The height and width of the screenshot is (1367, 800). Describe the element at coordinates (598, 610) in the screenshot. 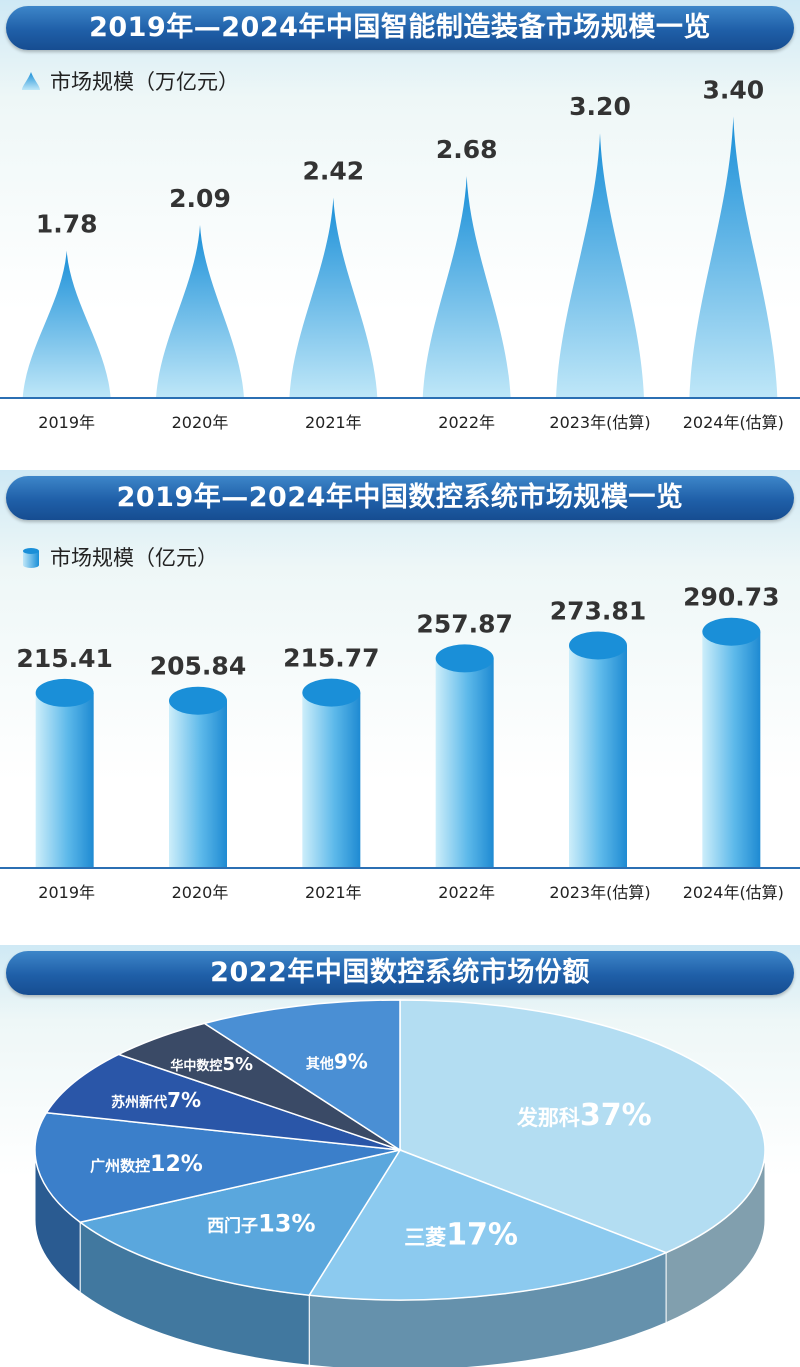

I see `value-label: 273.81` at that location.